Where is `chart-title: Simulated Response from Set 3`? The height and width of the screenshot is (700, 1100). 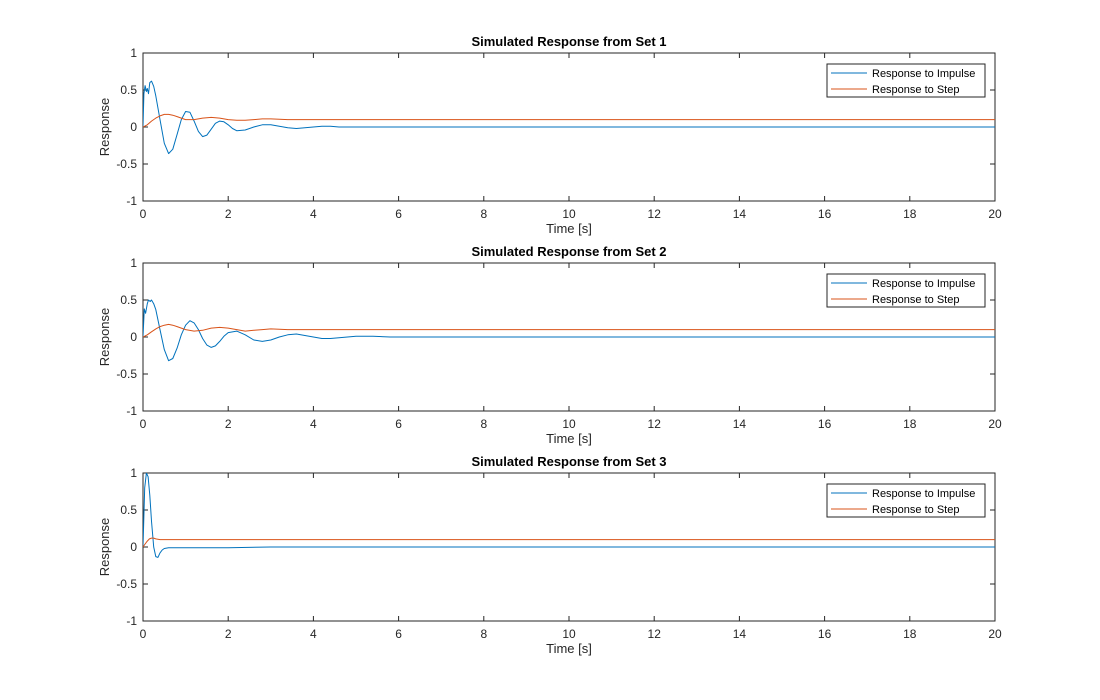
chart-title: Simulated Response from Set 3 is located at coordinates (568, 461).